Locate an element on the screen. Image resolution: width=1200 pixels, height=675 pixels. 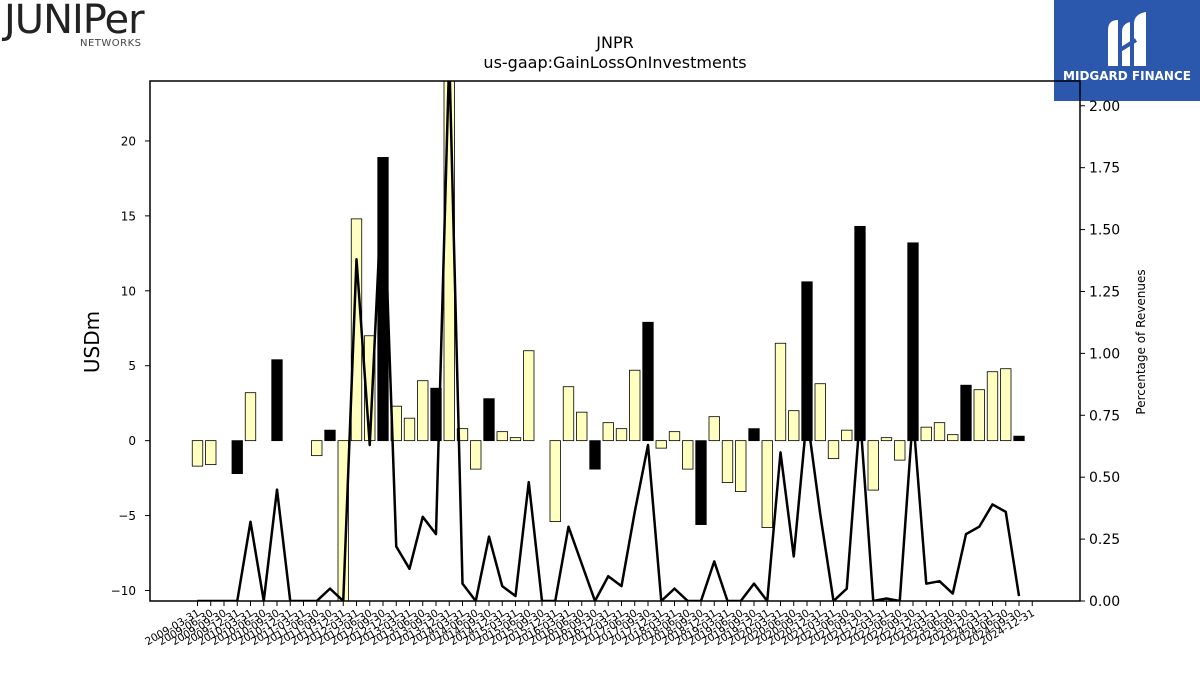
y2-tick-label: 1.00 is located at coordinates (1104, 354).